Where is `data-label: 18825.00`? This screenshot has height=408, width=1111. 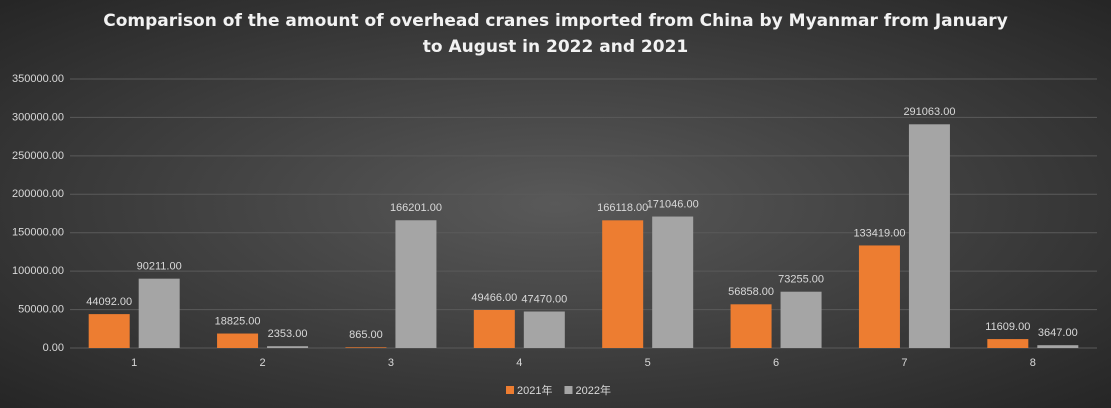
data-label: 18825.00 is located at coordinates (238, 321).